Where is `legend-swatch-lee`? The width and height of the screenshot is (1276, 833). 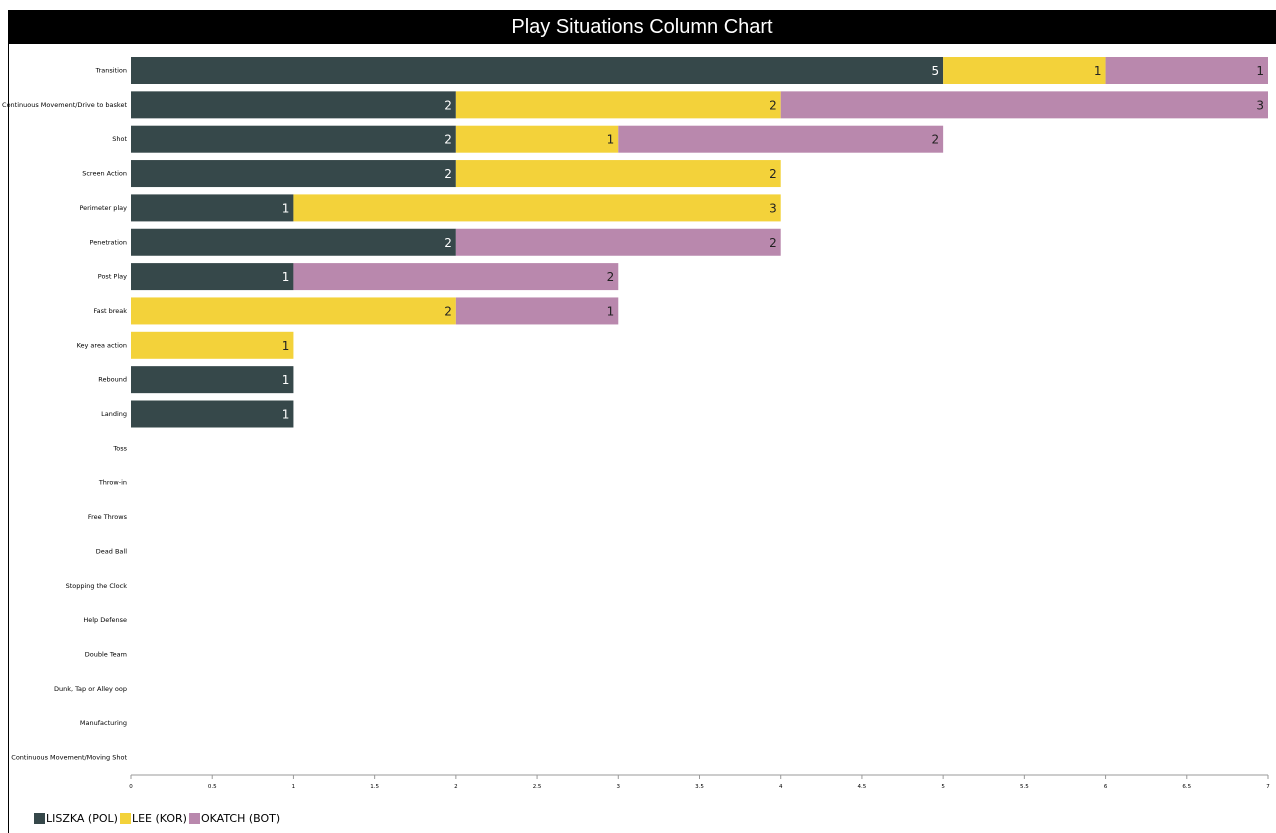 legend-swatch-lee is located at coordinates (125, 818).